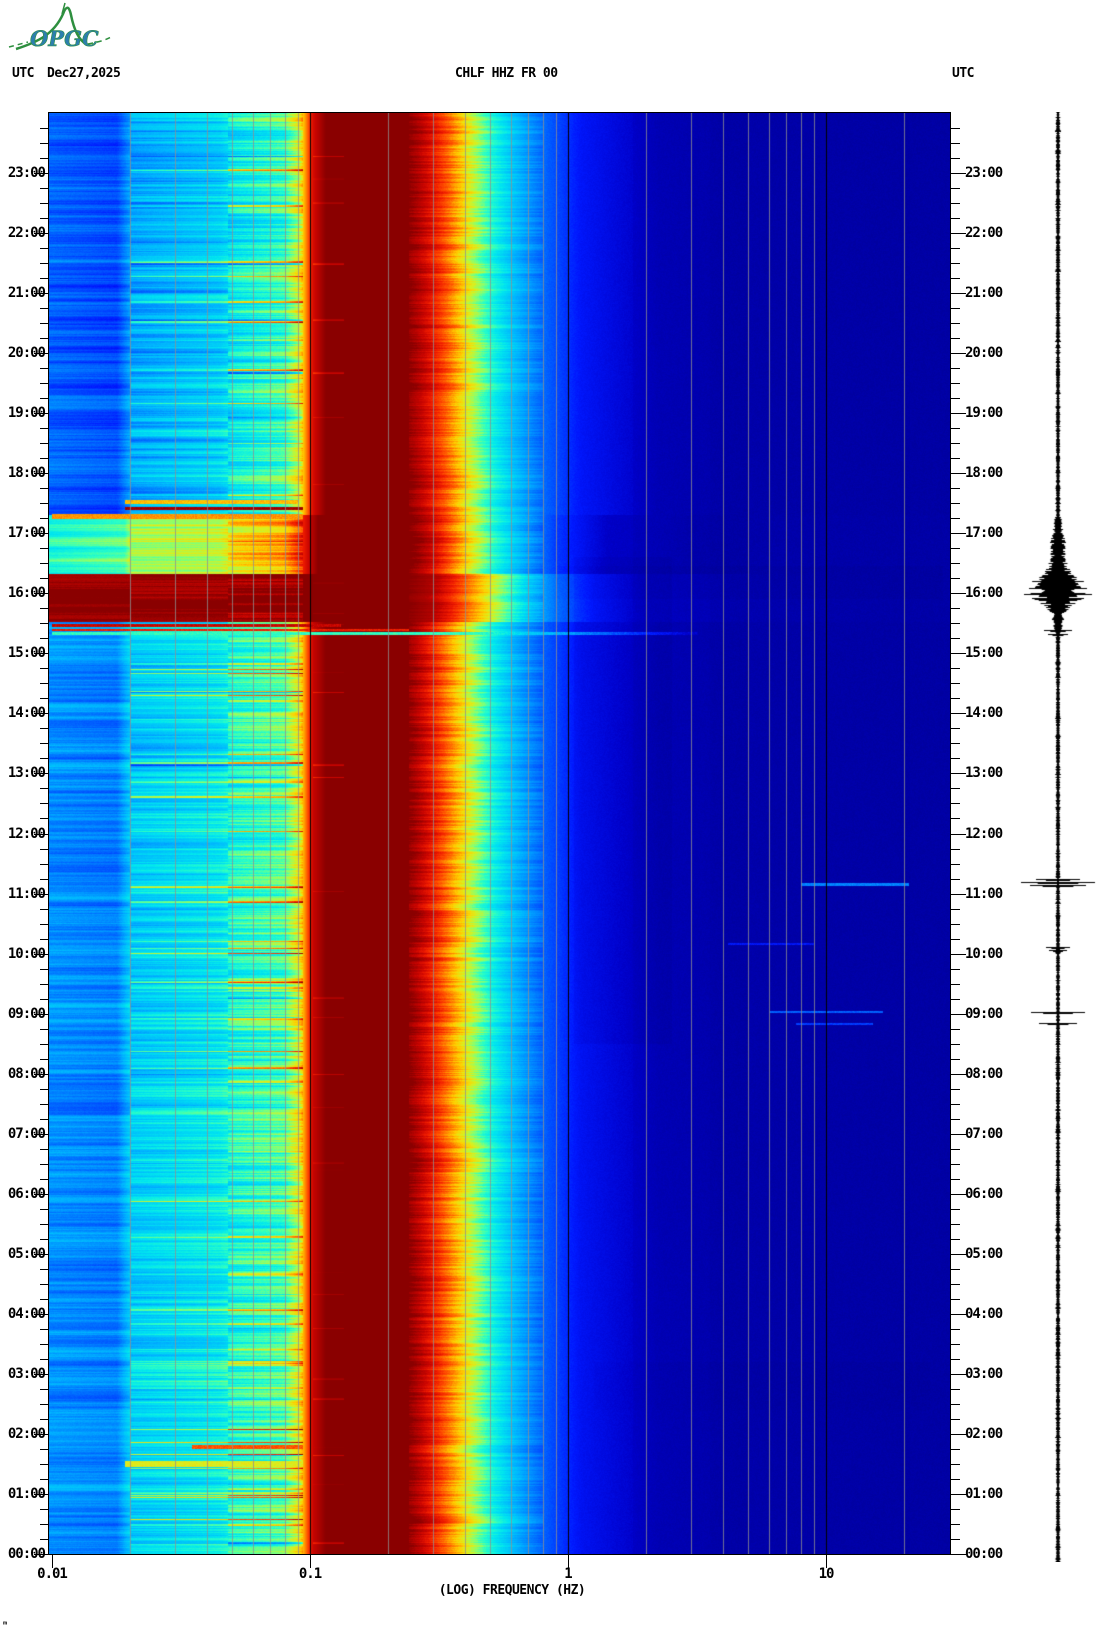 This screenshot has height=1634, width=1102. What do you see at coordinates (84, 73) in the screenshot?
I see `header-date: Dec27,2025` at bounding box center [84, 73].